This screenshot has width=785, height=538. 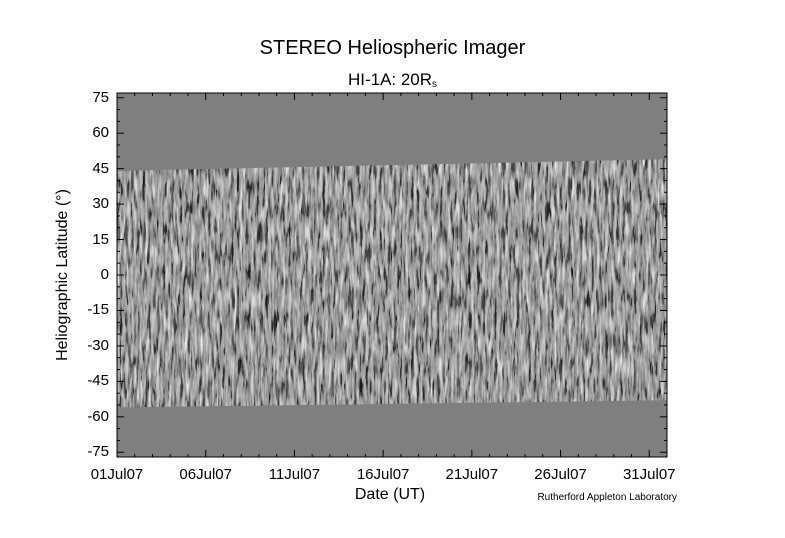 I want to click on chart-subtitle: HI-1A: 20Rs, so click(x=392, y=80).